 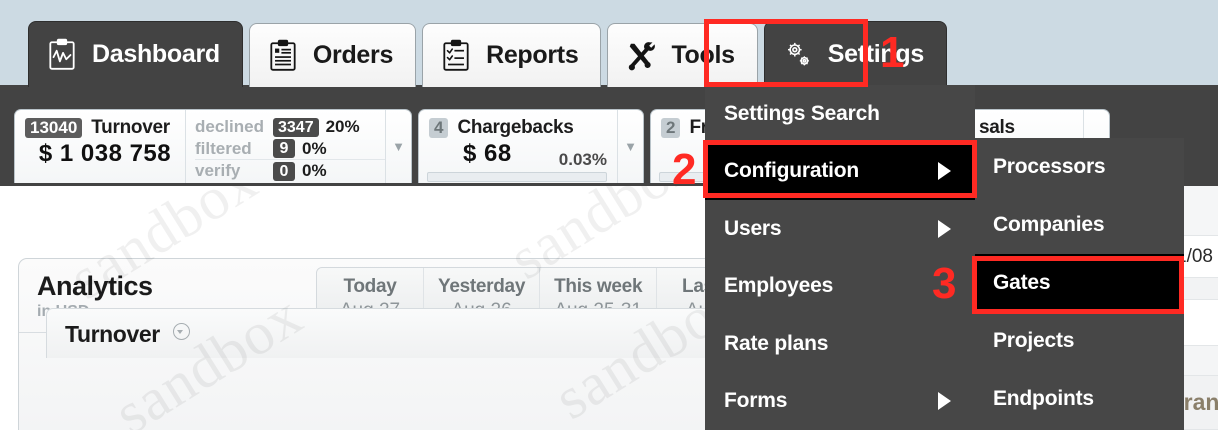 What do you see at coordinates (1034, 340) in the screenshot?
I see `menu-item-label: Projects` at bounding box center [1034, 340].